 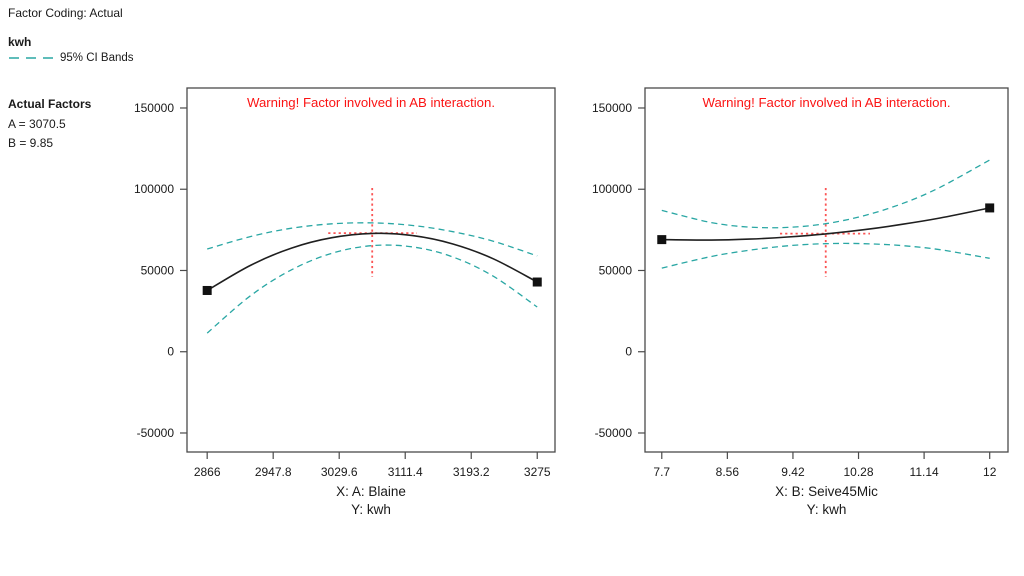 What do you see at coordinates (661, 472) in the screenshot?
I see `x-tick-label: 7.7` at bounding box center [661, 472].